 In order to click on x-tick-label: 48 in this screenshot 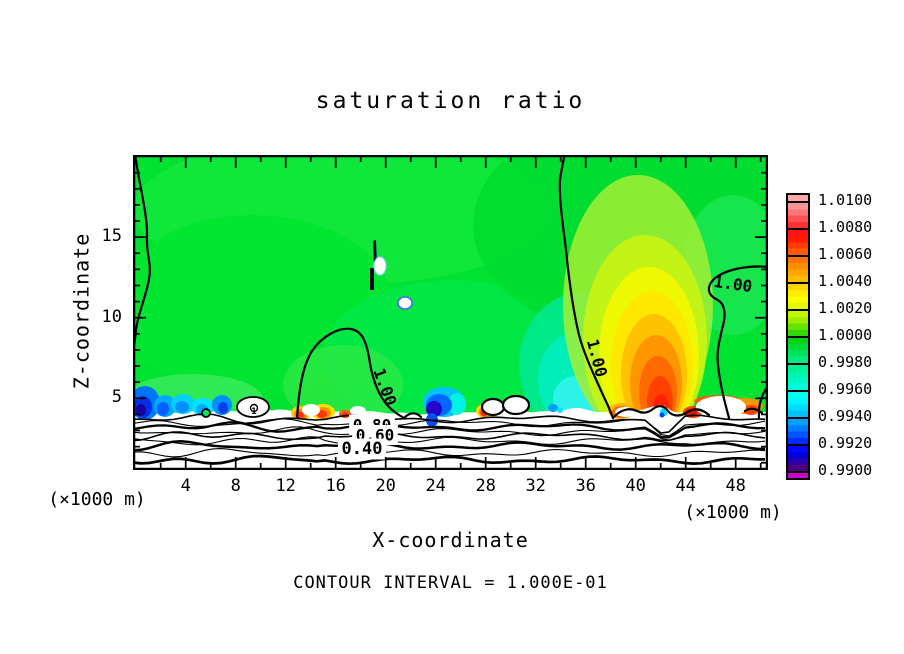, I will do `click(735, 486)`.